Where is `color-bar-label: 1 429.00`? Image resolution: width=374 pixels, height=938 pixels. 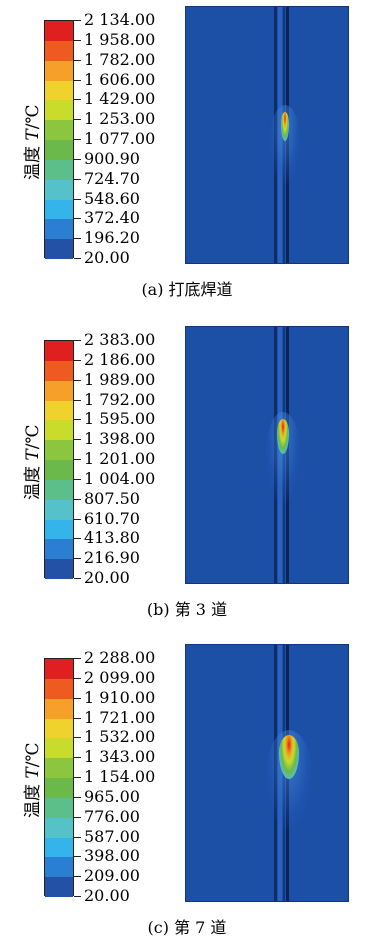 color-bar-label: 1 429.00 is located at coordinates (120, 99).